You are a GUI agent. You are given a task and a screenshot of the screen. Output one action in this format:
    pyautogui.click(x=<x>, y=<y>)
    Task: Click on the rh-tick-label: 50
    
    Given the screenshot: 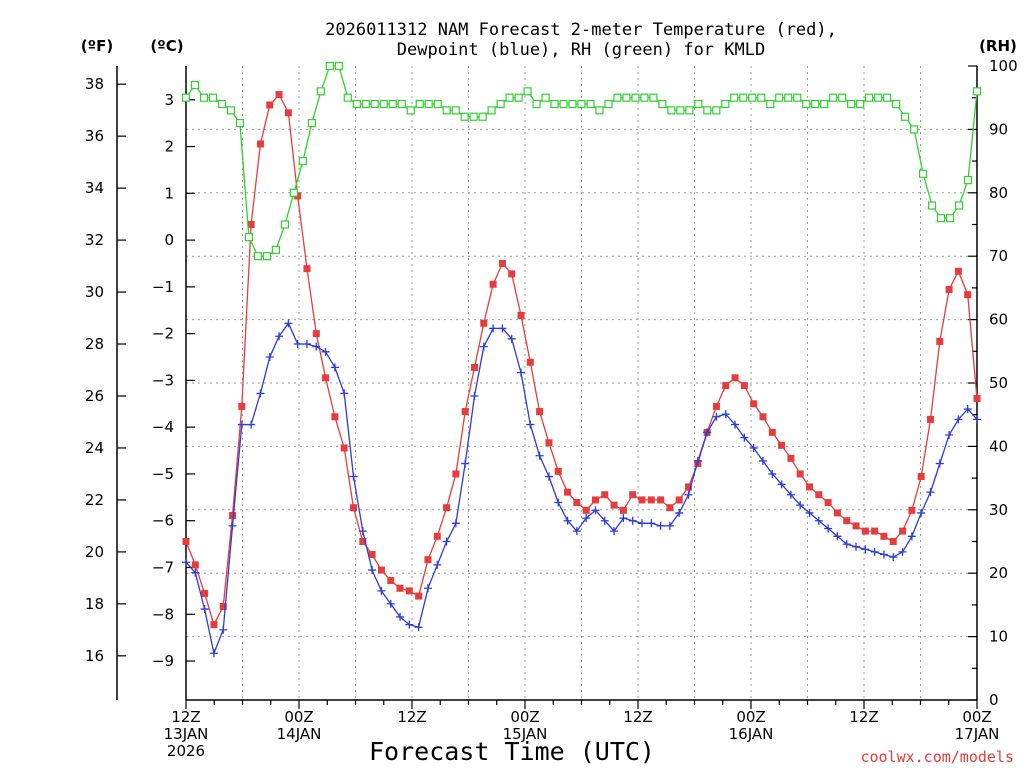 What is the action you would take?
    pyautogui.click(x=998, y=383)
    